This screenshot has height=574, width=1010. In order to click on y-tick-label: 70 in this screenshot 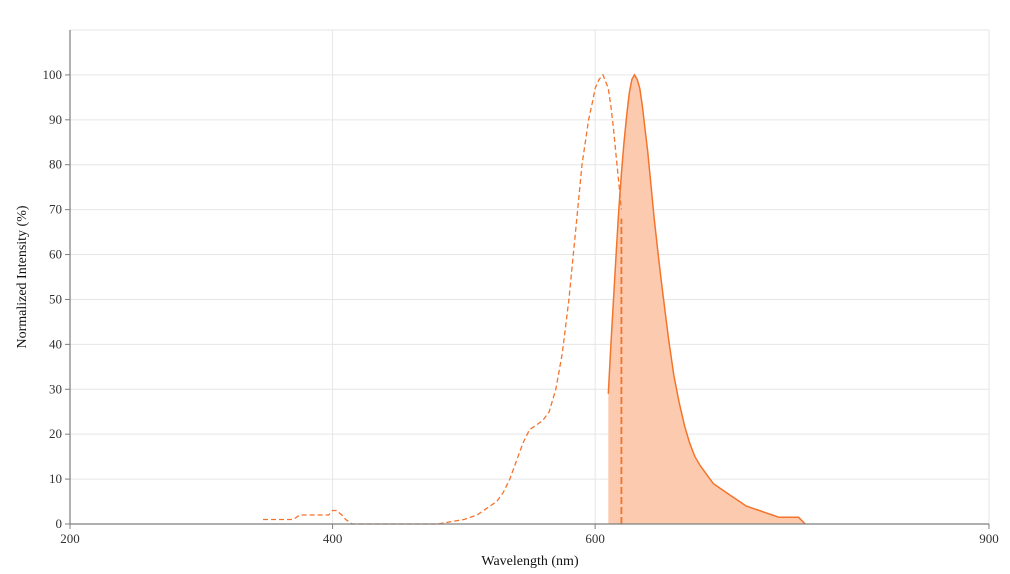, I will do `click(55, 209)`.